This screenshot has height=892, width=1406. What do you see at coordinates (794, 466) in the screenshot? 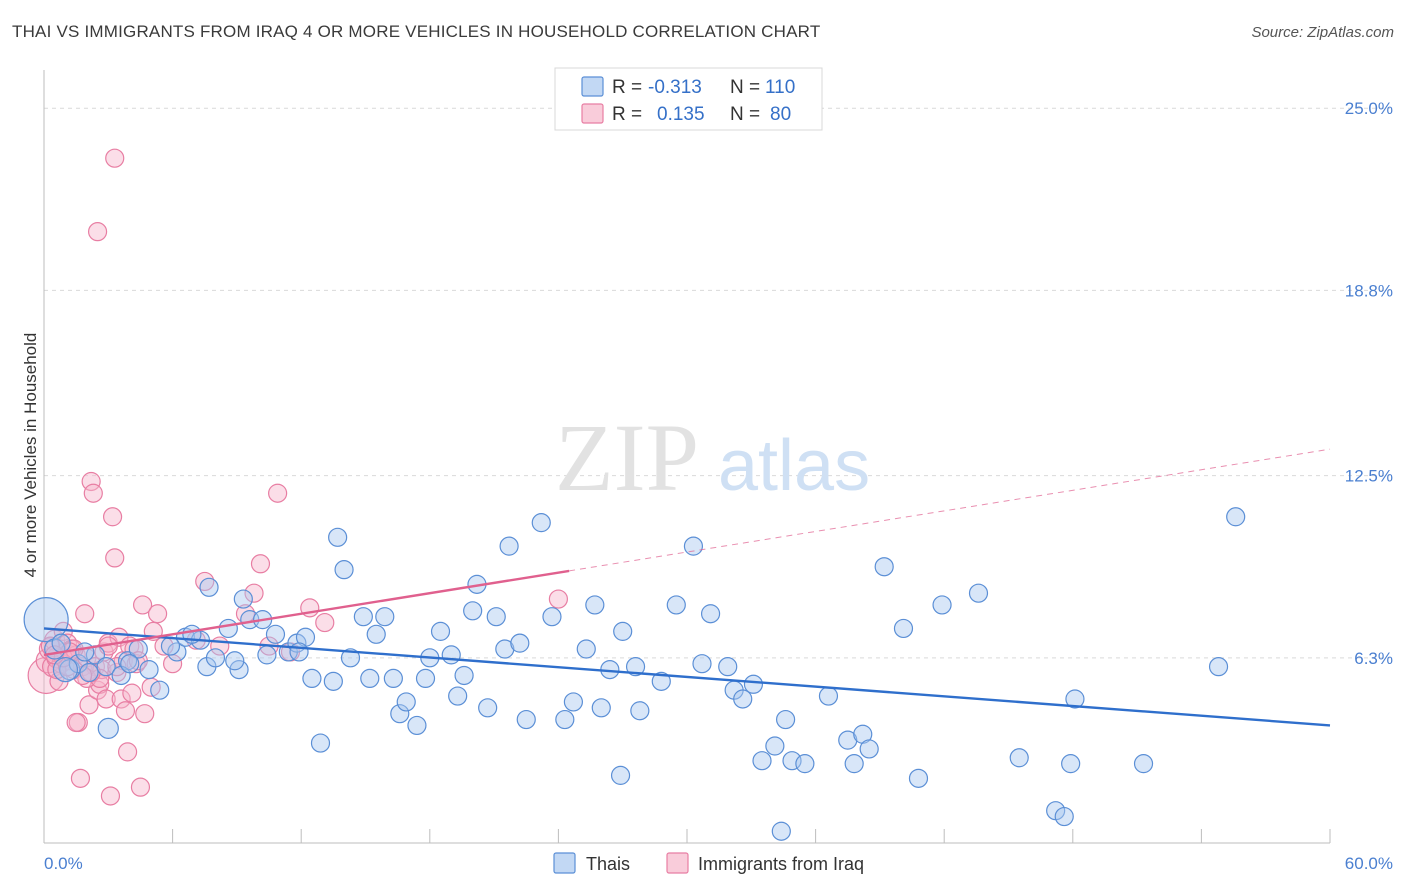
I see `watermark-atlas: atlas` at bounding box center [794, 466].